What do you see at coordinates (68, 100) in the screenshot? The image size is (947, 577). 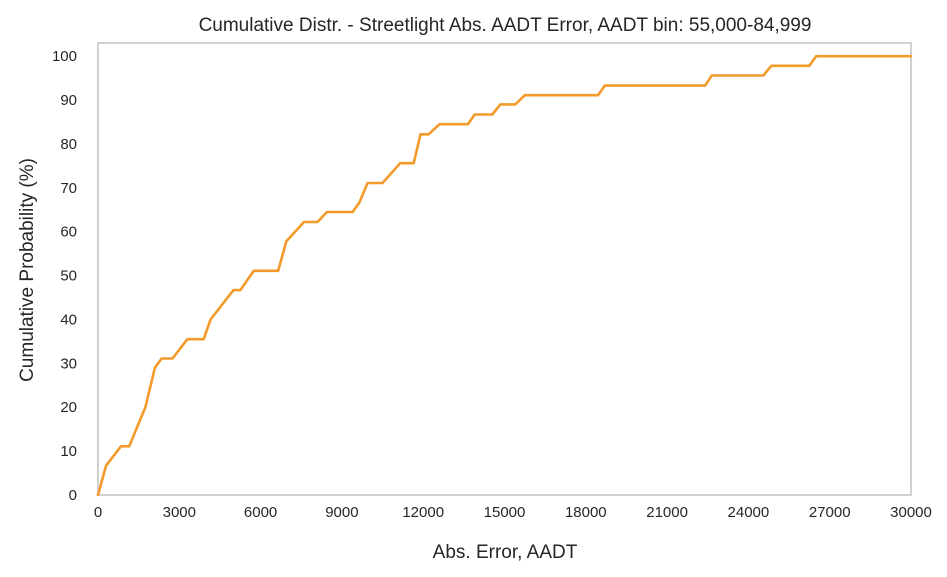 I see `y-tick-label: 90` at bounding box center [68, 100].